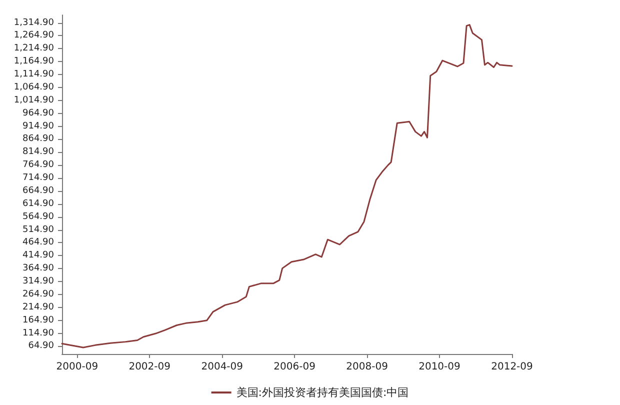 The width and height of the screenshot is (620, 405). What do you see at coordinates (38, 217) in the screenshot?
I see `y-tick-label: 564.90` at bounding box center [38, 217].